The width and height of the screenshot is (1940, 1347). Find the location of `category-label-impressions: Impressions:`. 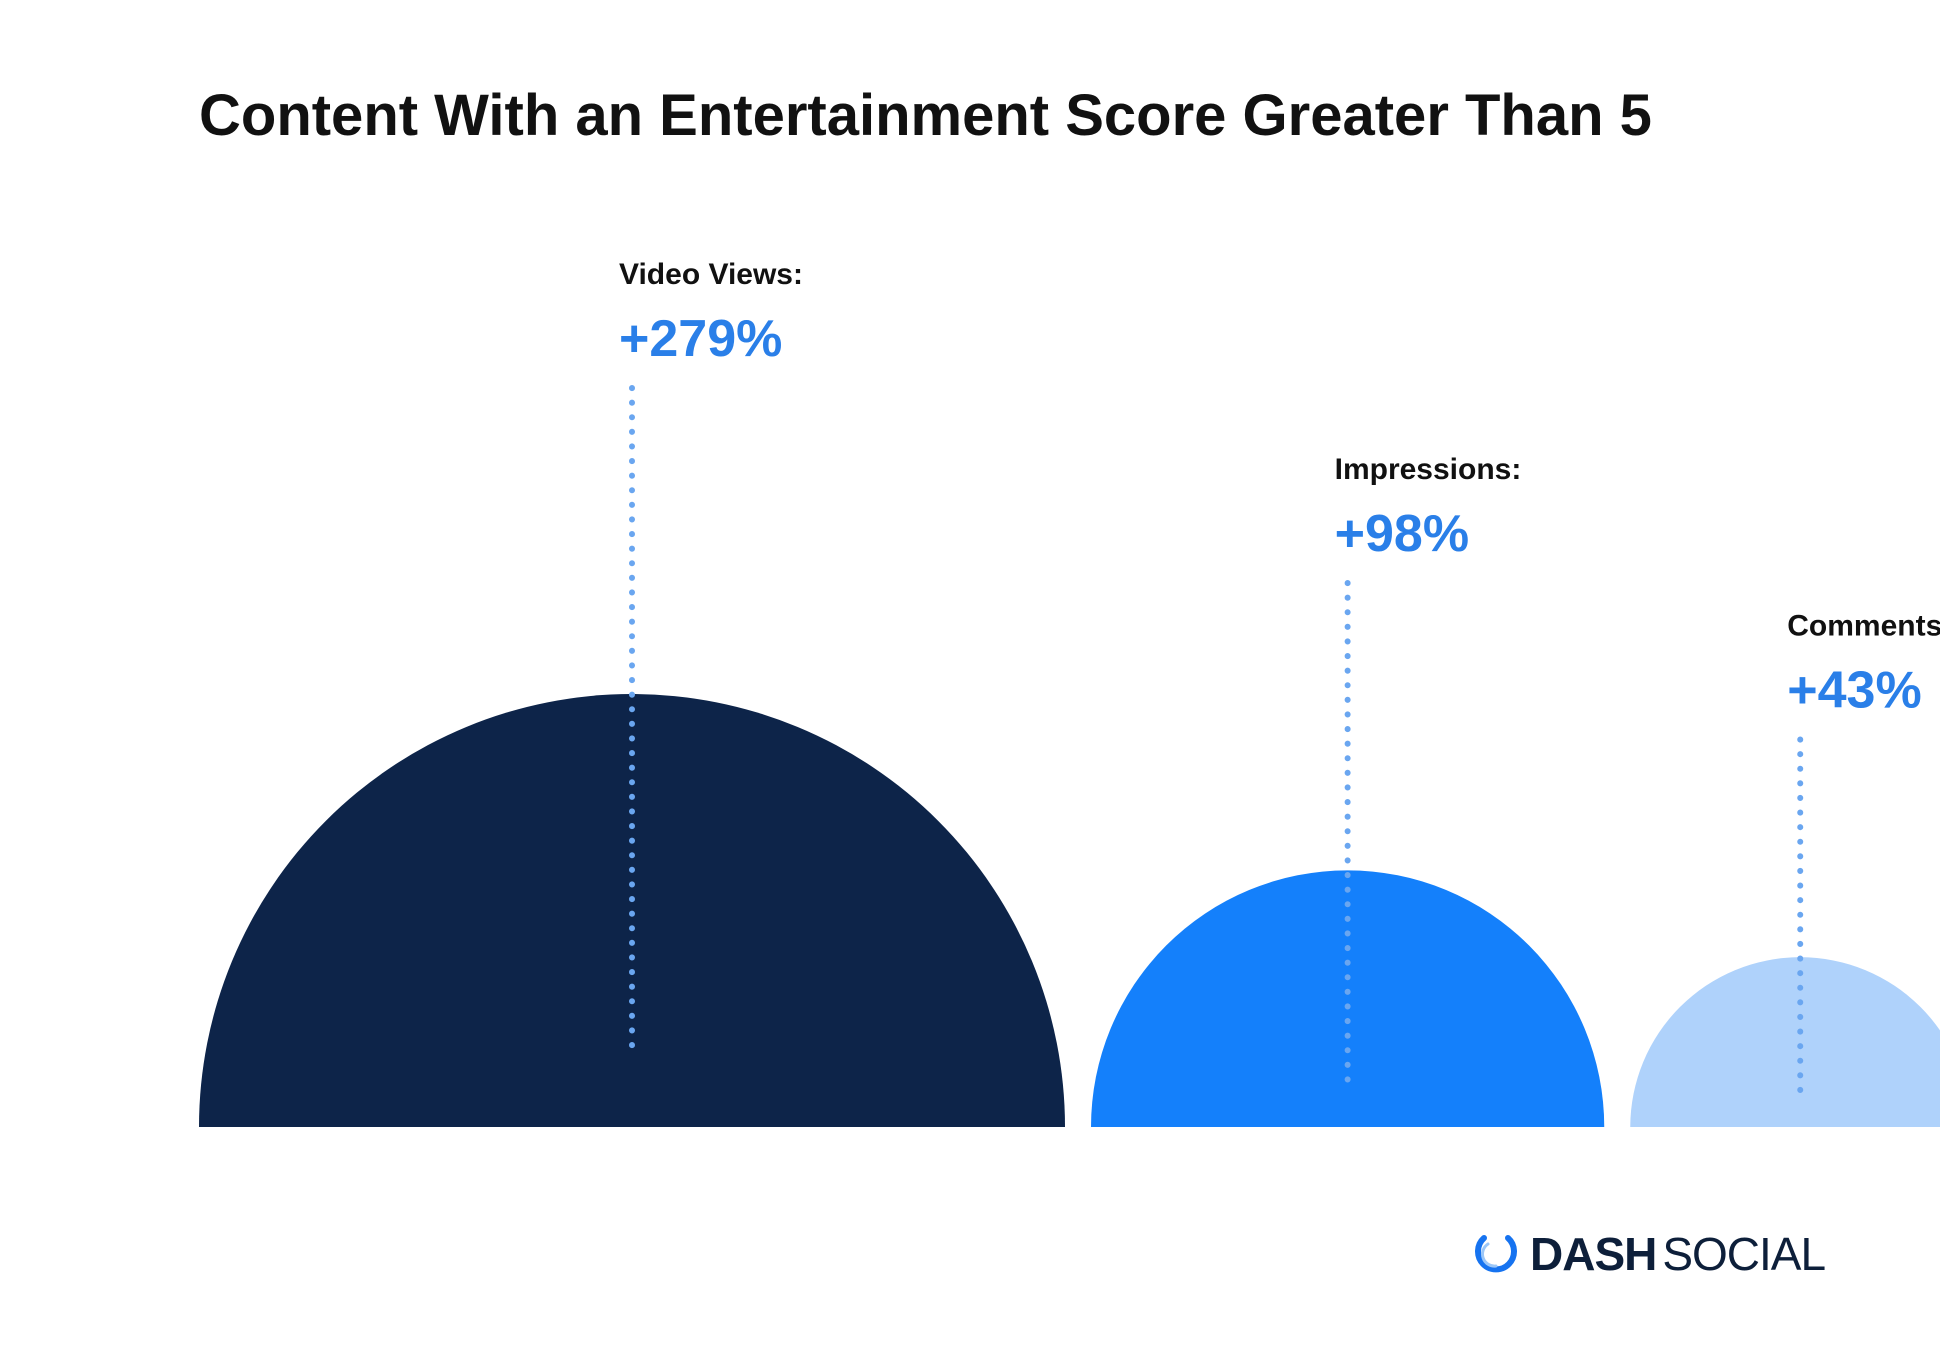

category-label-impressions: Impressions: is located at coordinates (1428, 469).